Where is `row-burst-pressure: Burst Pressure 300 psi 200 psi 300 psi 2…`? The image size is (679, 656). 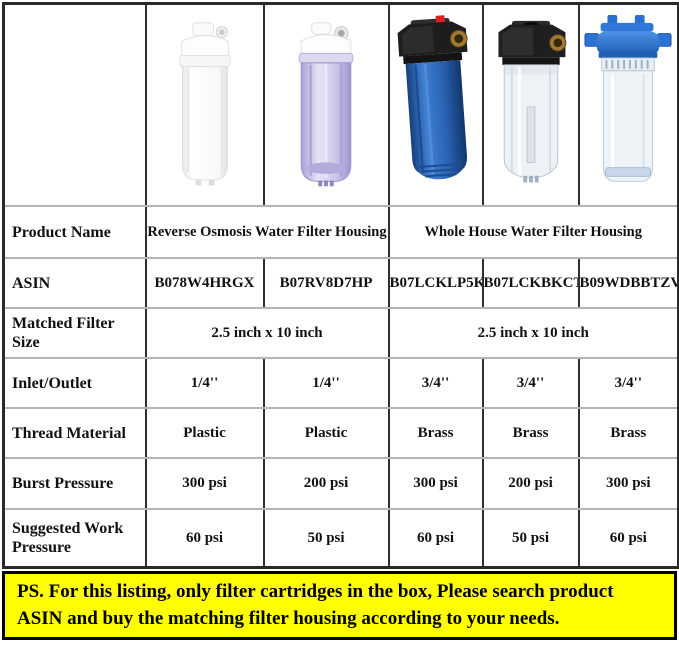
row-burst-pressure: Burst Pressure 300 psi 200 psi 300 psi 2… is located at coordinates (340, 483).